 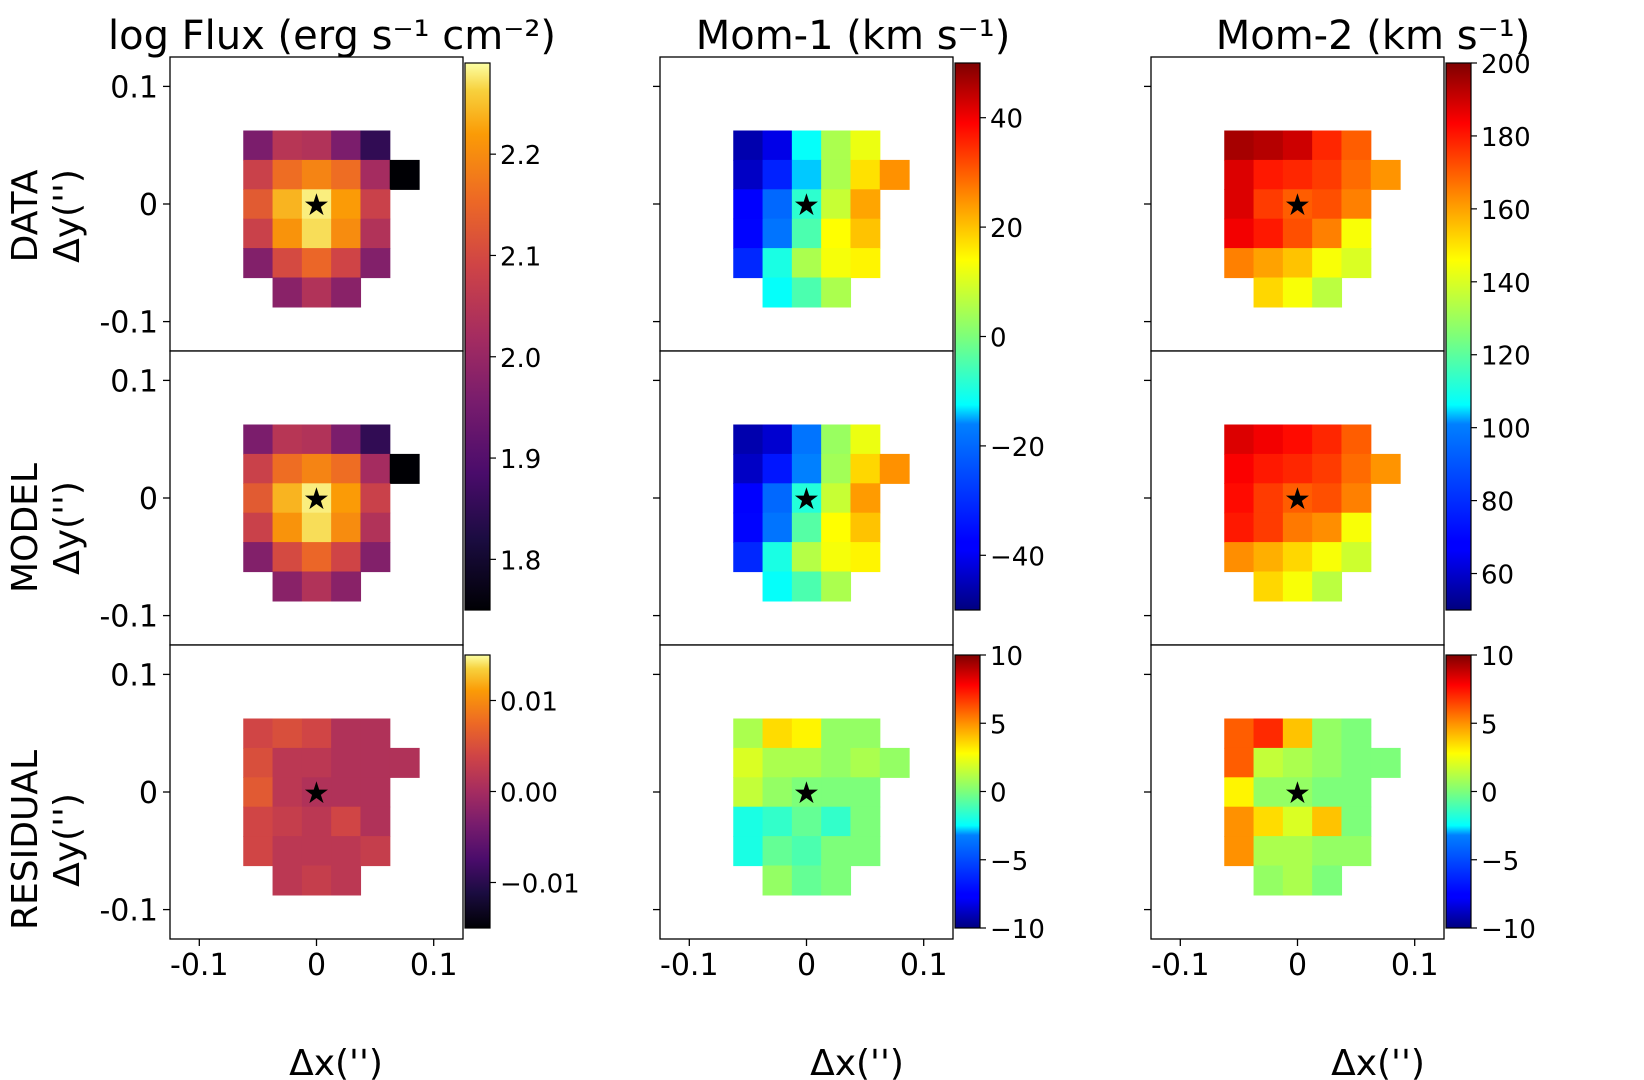 What do you see at coordinates (522, 791) in the screenshot?
I see `colorbar-flux-res: −0.01 0.00 0.01` at bounding box center [522, 791].